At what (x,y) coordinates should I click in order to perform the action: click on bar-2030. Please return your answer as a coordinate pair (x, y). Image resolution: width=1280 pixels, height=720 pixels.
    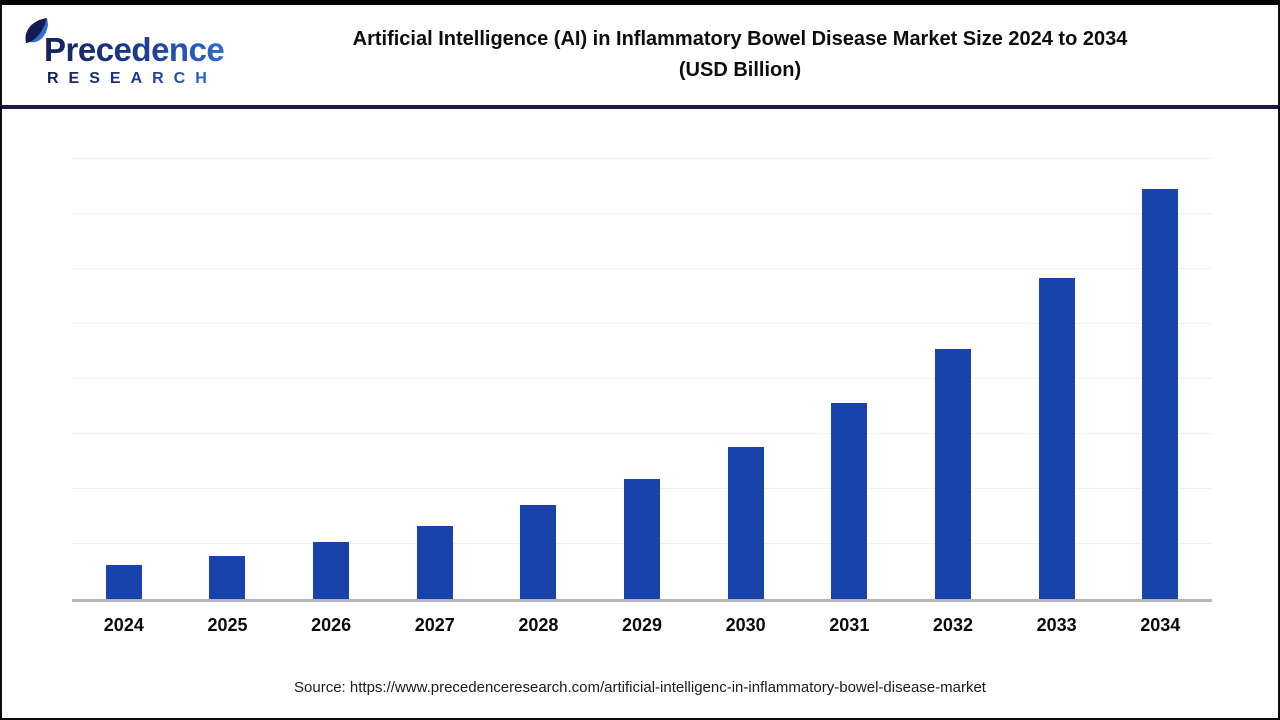
    Looking at the image, I should click on (745, 522).